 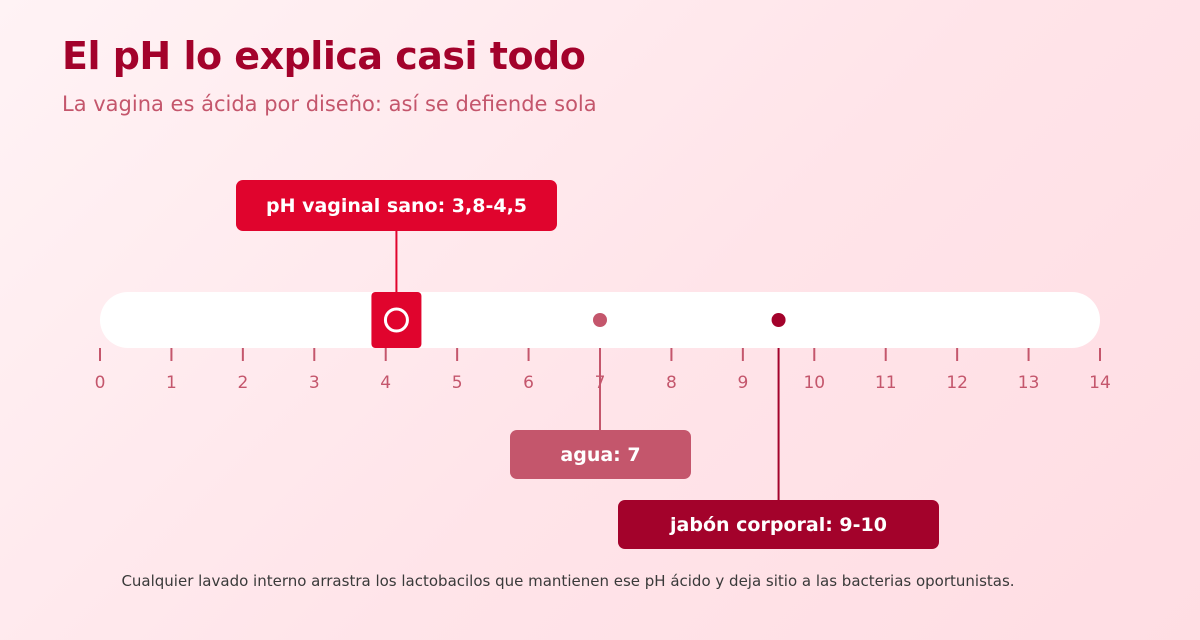 I want to click on axis-tick-label: 1, so click(x=171, y=383).